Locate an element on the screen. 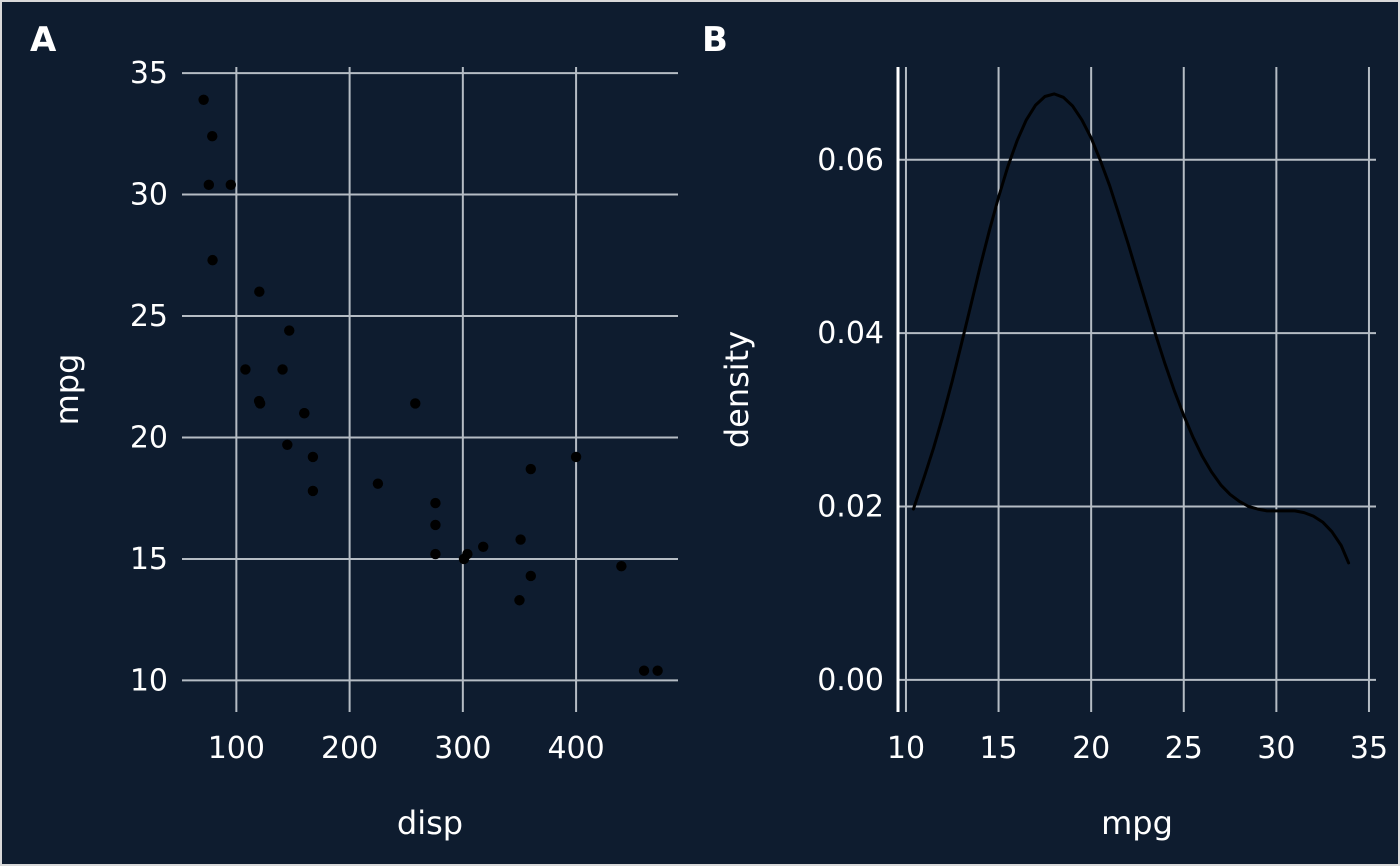  y-tick-label: 0.06 is located at coordinates (850, 160).